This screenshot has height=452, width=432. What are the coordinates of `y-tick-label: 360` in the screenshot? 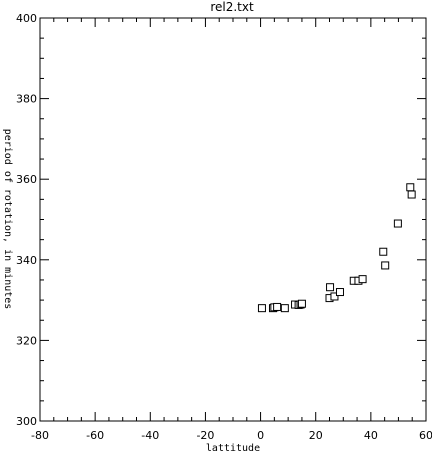 It's located at (26, 179).